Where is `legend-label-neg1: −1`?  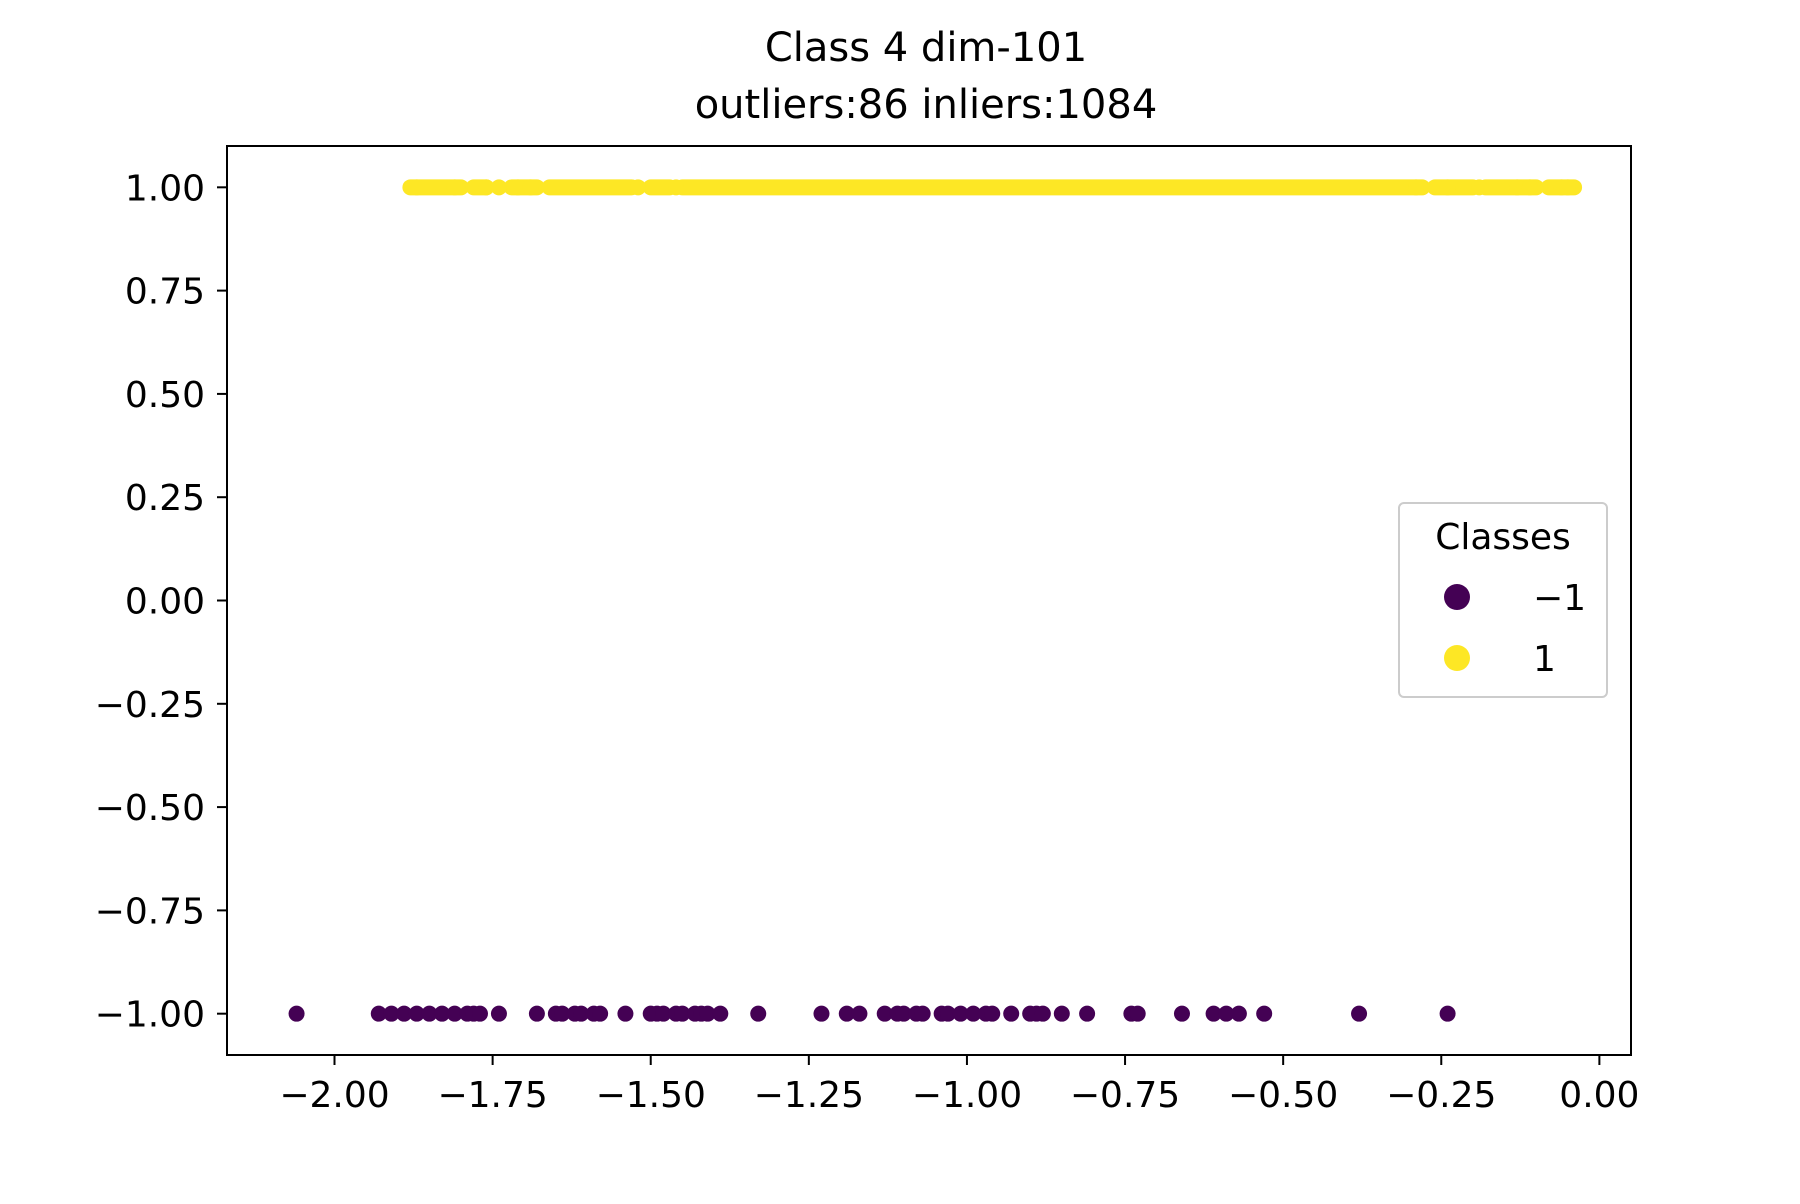
legend-label-neg1: −1 is located at coordinates (1559, 598).